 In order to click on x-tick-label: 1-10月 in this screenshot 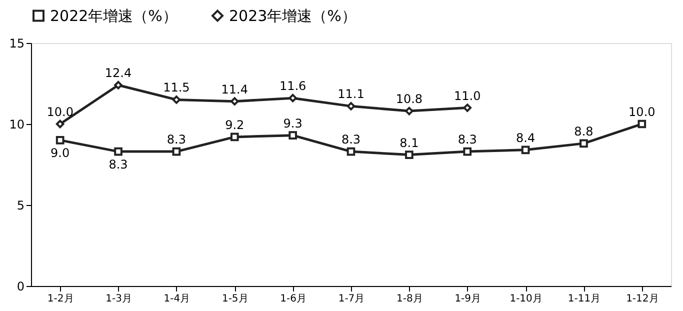, I will do `click(526, 299)`.